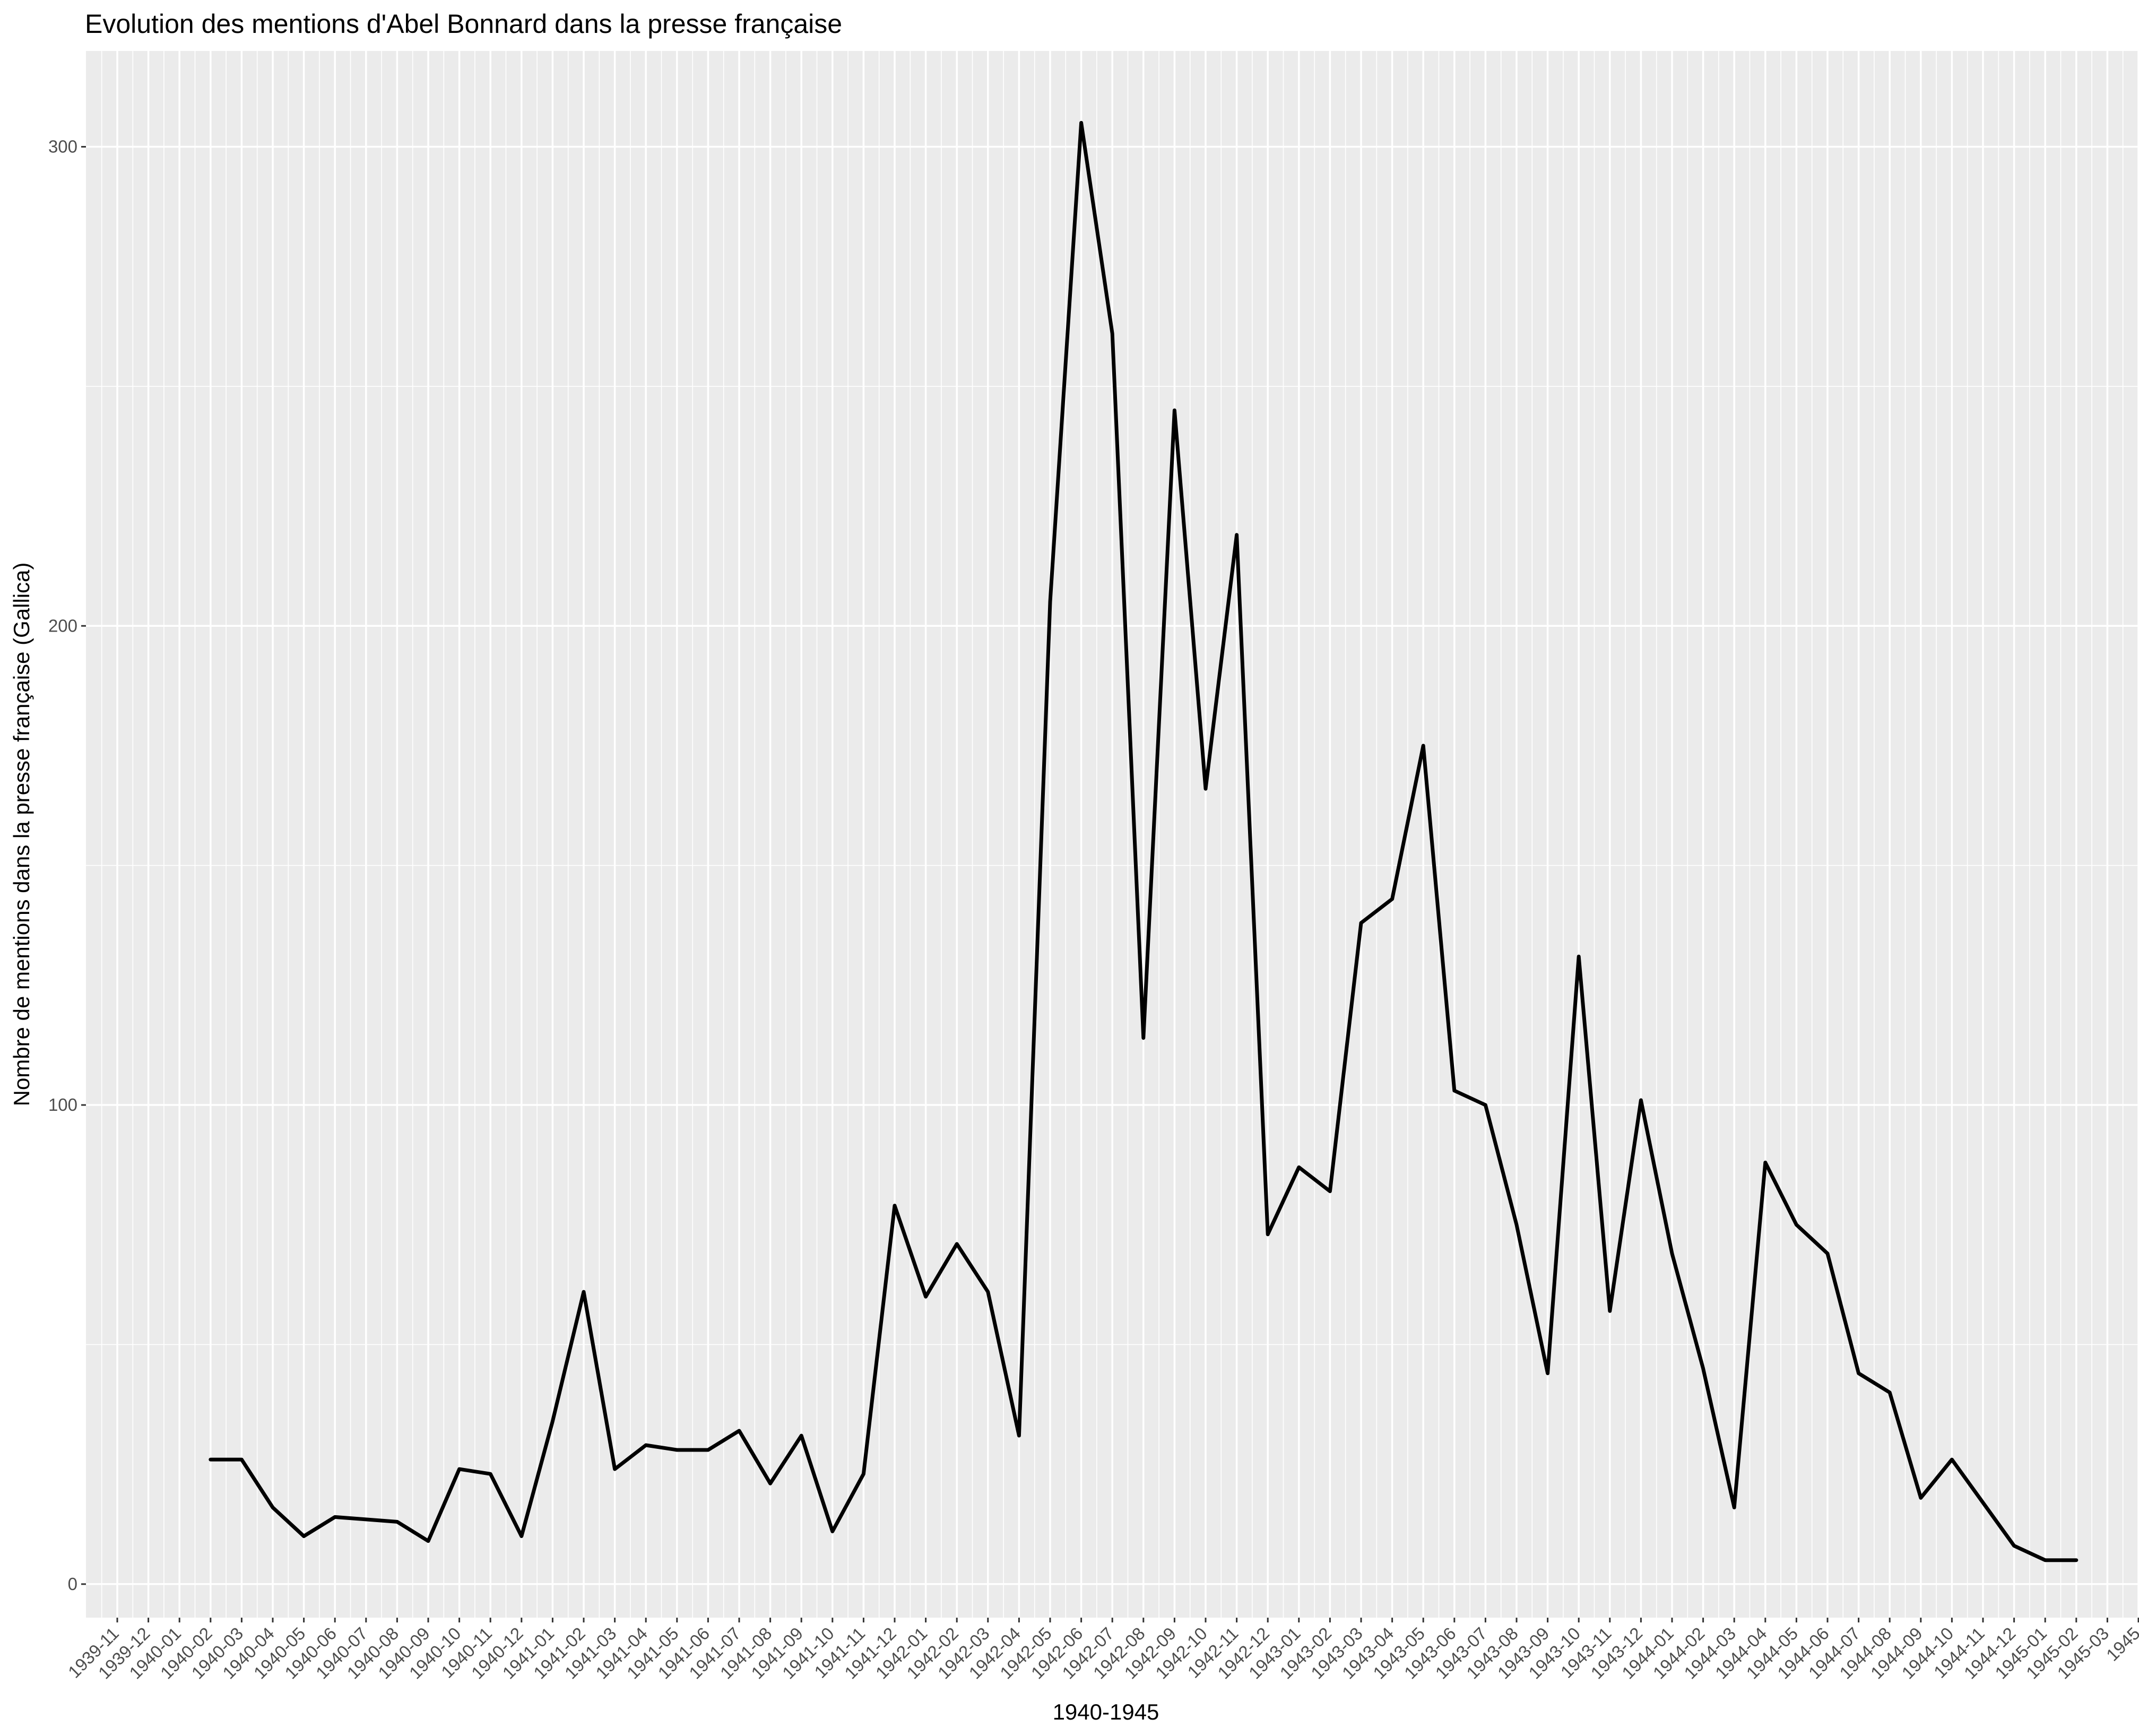 Image resolution: width=2139 pixels, height=1736 pixels. What do you see at coordinates (1106, 1711) in the screenshot?
I see `x-axis-title: 1940-1945` at bounding box center [1106, 1711].